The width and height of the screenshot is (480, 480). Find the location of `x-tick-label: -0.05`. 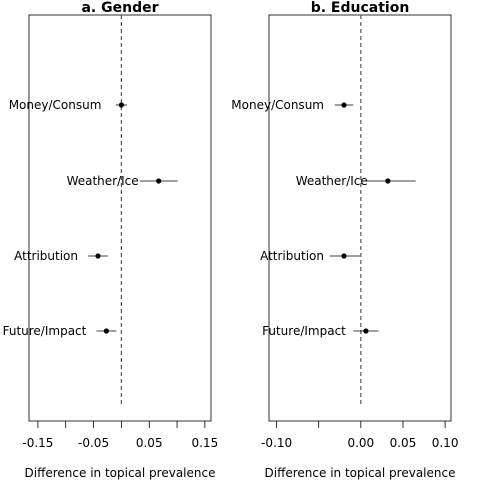

x-tick-label: -0.05 is located at coordinates (93, 443).